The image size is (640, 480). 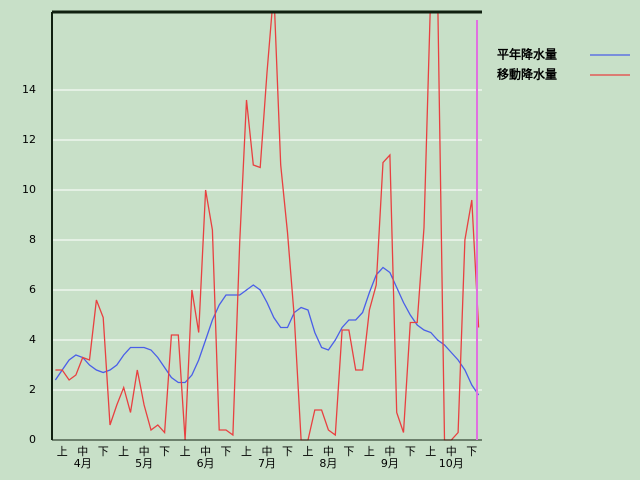 What do you see at coordinates (83, 463) in the screenshot?
I see `month-label: 4月` at bounding box center [83, 463].